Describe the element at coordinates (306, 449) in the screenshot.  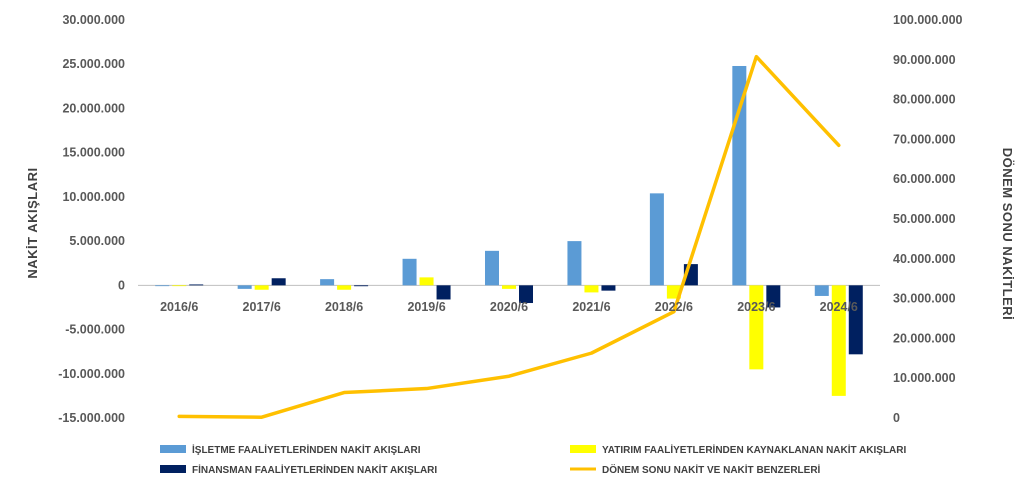
I see `legend-label: İŞLETME FAALİYETLERİNDEN NAKİT AKIŞLARI` at that location.